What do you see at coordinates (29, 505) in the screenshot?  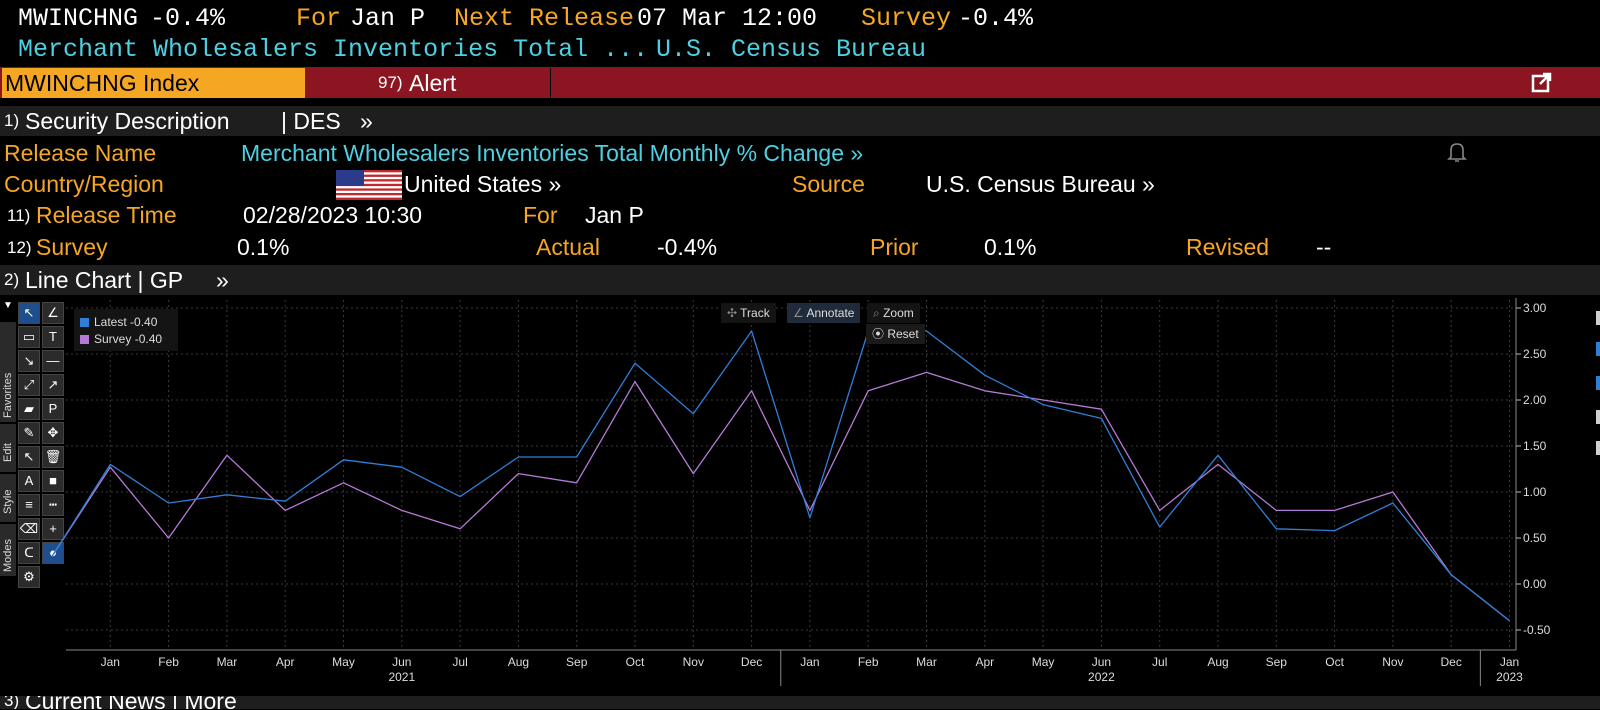 I see `line-weight-icon: ≡` at bounding box center [29, 505].